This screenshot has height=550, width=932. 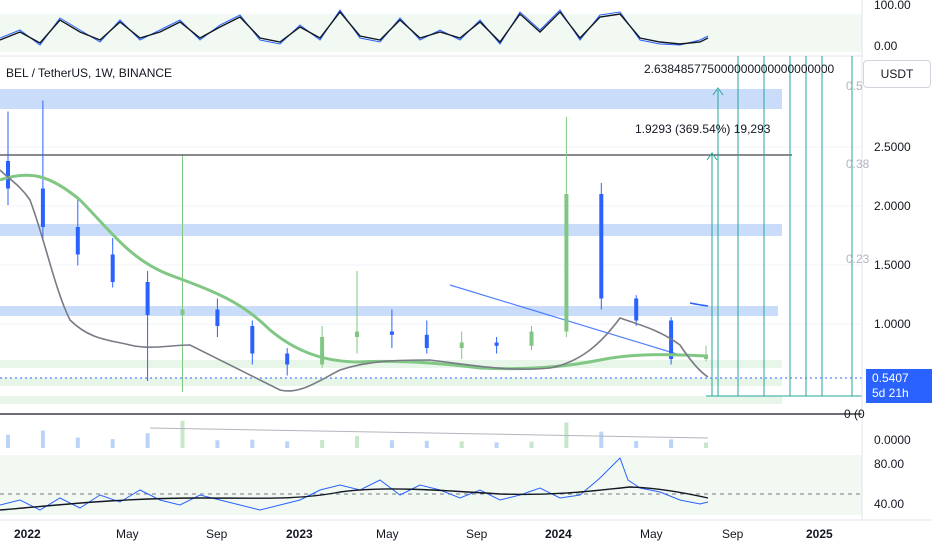 I want to click on top-osc-band, so click(x=431, y=33).